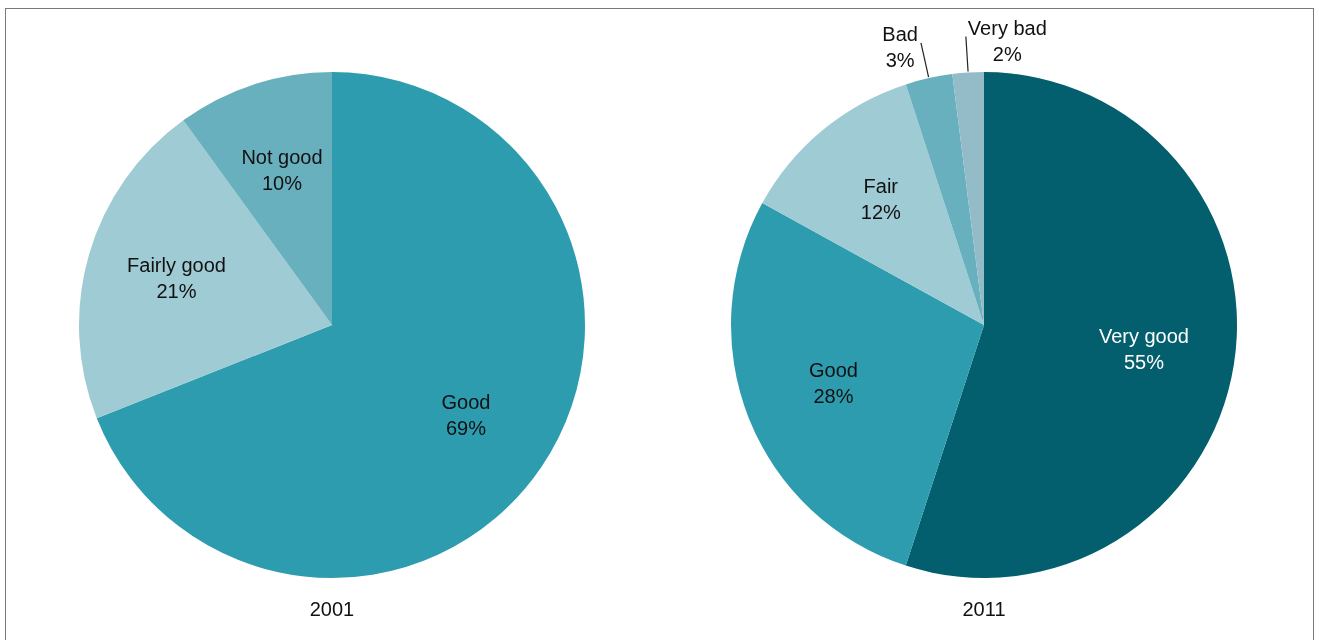 The image size is (1319, 640). I want to click on data-label: 28%, so click(833, 396).